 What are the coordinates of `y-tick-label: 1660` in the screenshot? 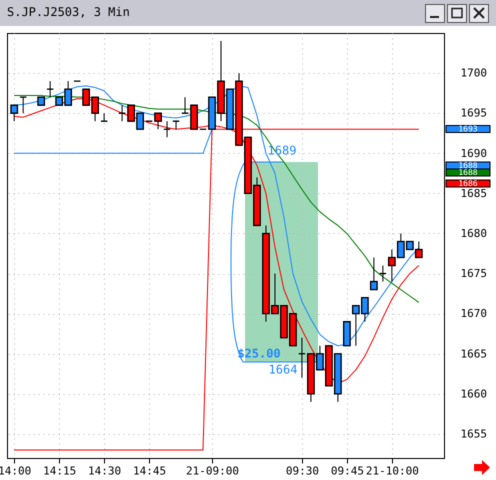 It's located at (473, 393).